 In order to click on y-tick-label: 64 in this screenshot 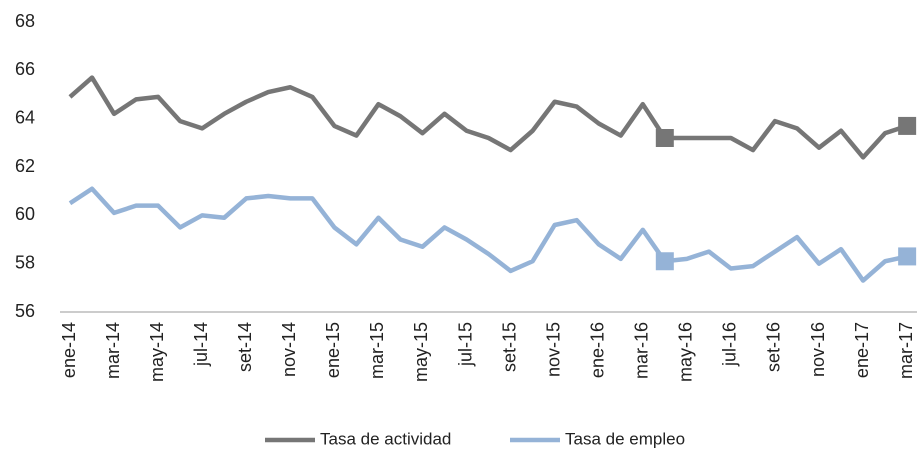, I will do `click(25, 117)`.